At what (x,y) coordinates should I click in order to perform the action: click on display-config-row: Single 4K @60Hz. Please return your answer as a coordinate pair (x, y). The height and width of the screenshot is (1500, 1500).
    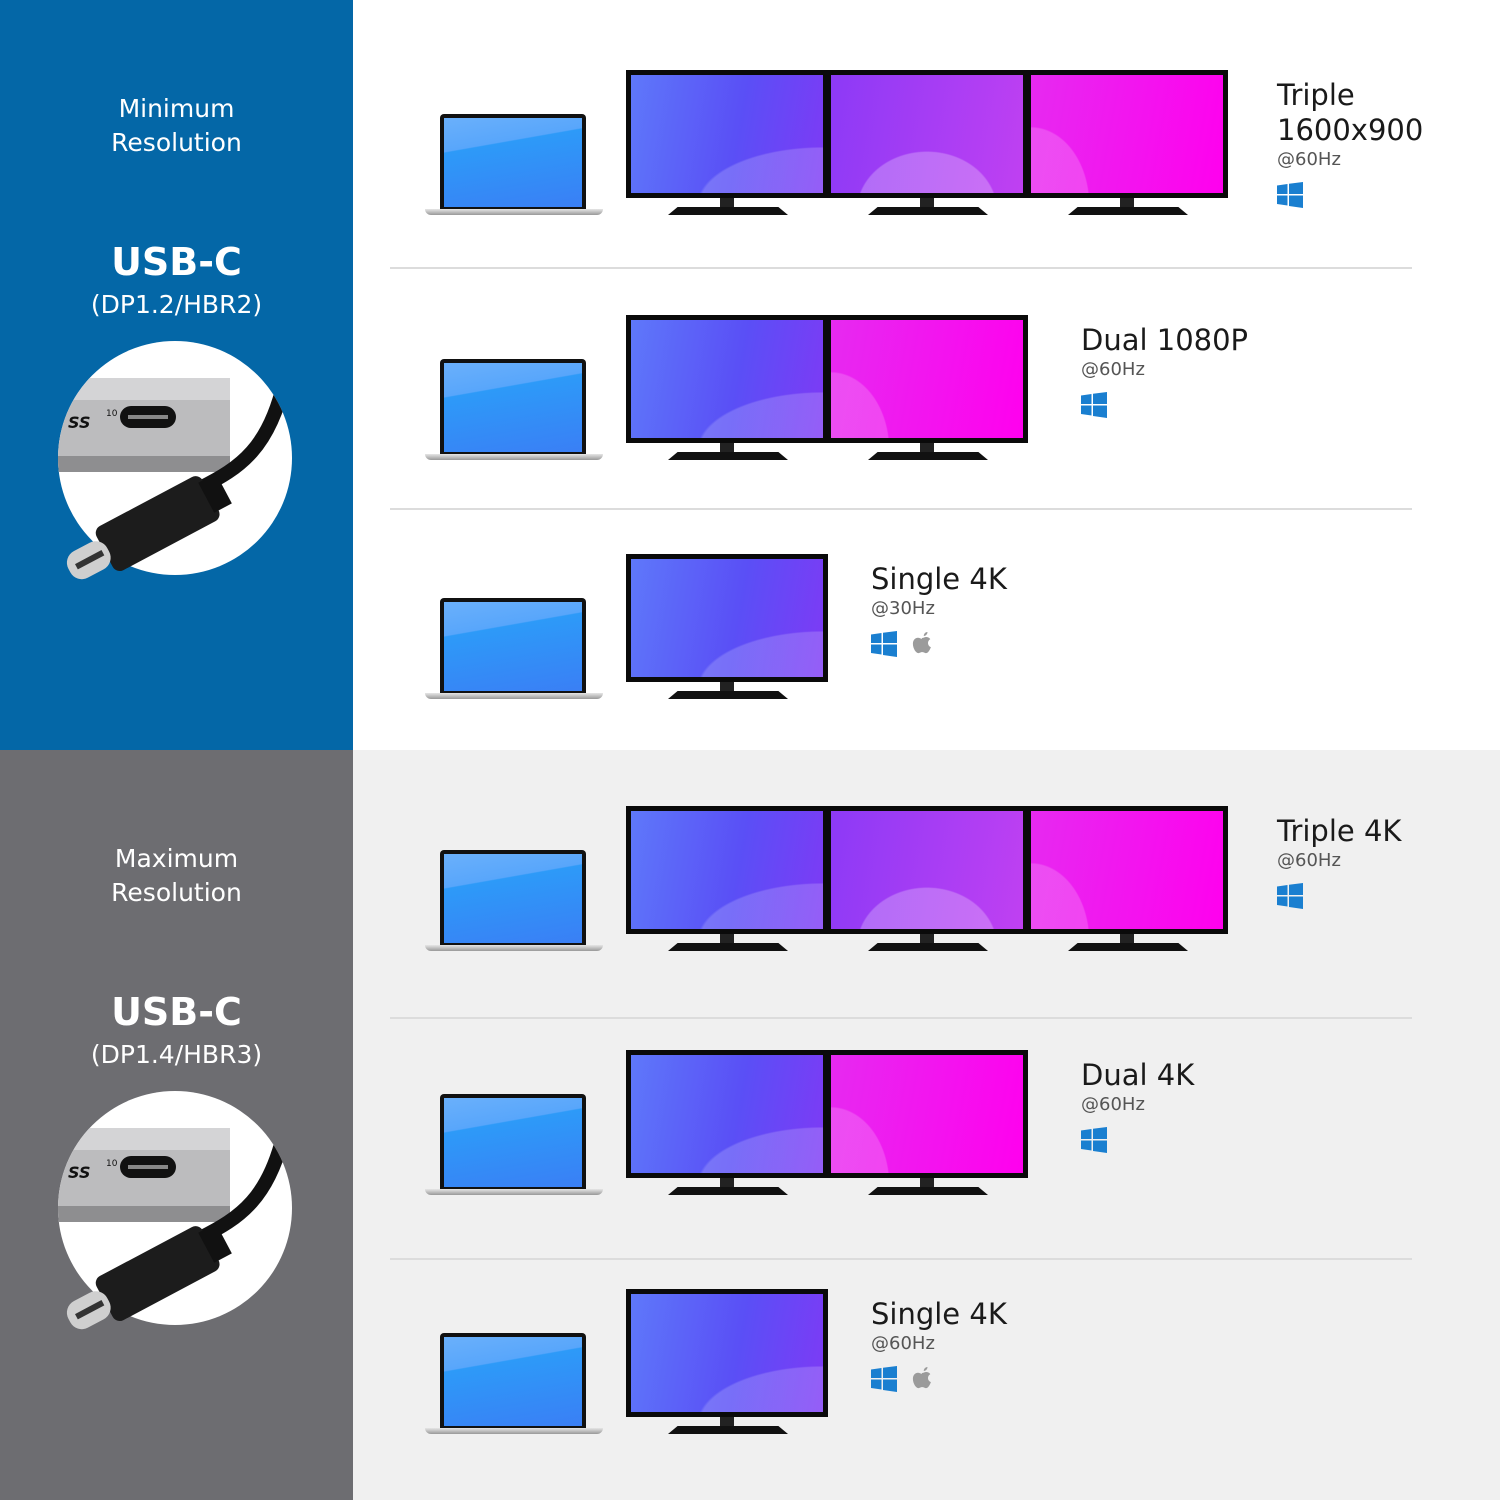
    Looking at the image, I should click on (926, 1369).